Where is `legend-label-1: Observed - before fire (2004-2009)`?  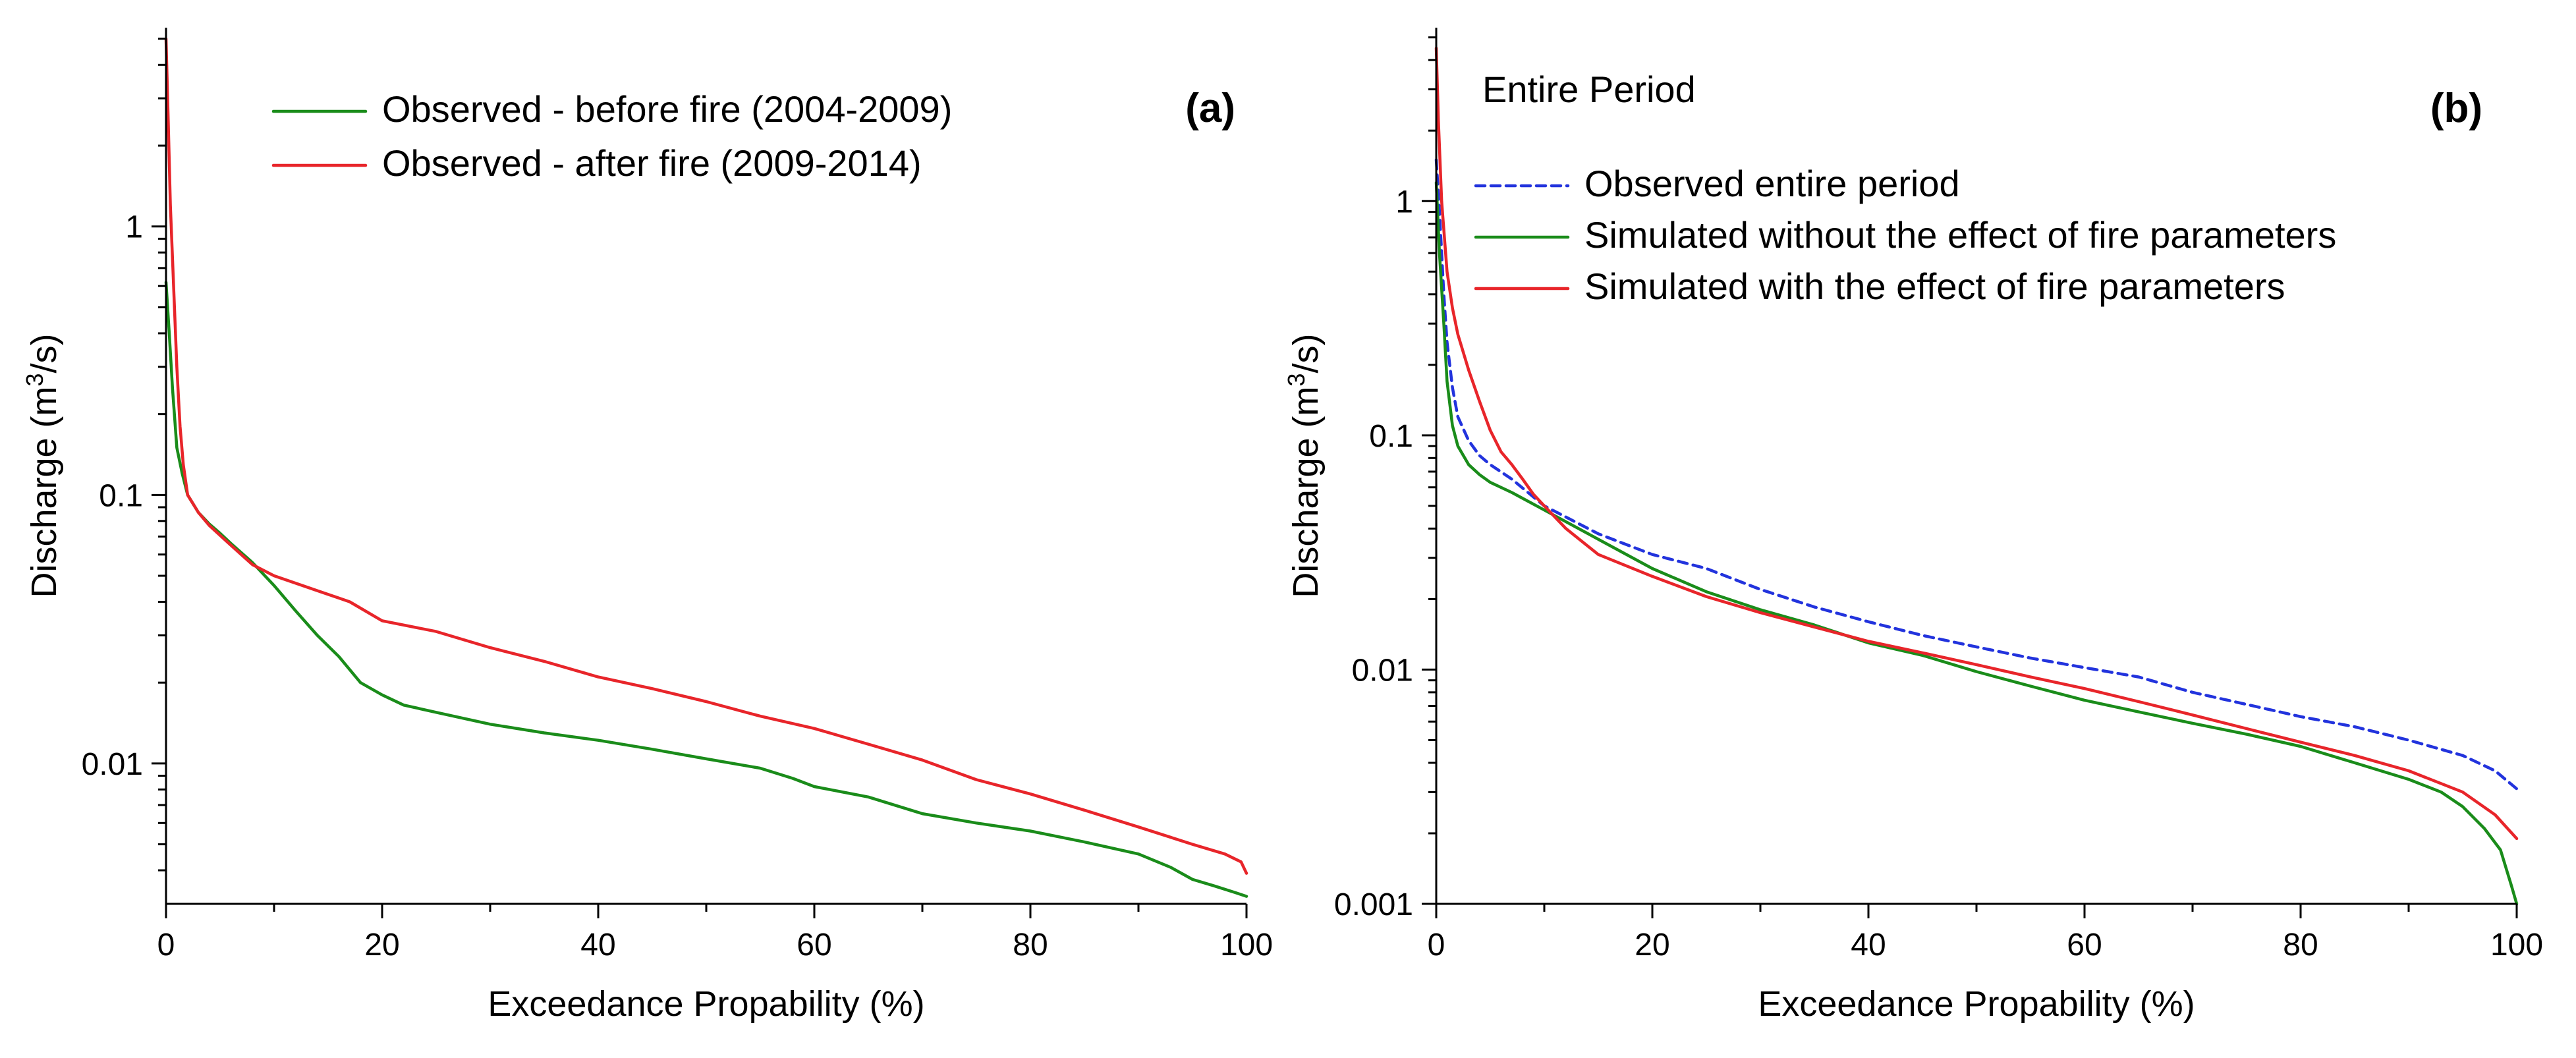
legend-label-1: Observed - before fire (2004-2009) is located at coordinates (667, 109).